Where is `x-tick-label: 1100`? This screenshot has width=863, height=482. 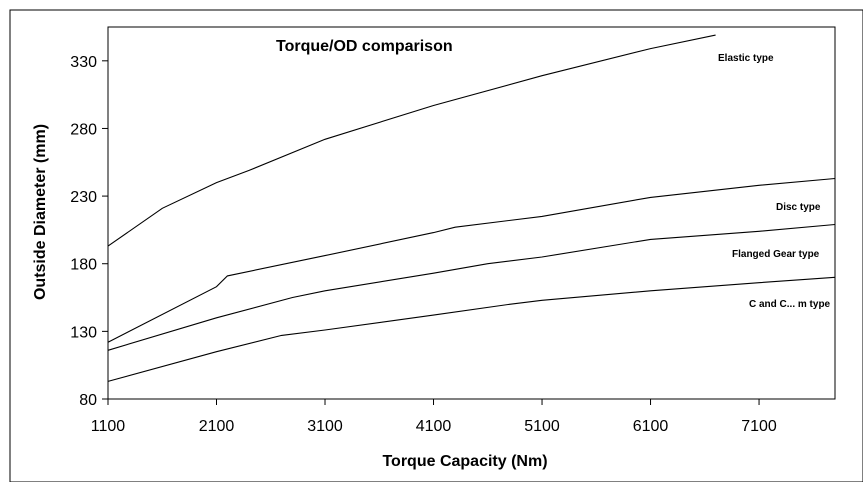 x-tick-label: 1100 is located at coordinates (108, 426).